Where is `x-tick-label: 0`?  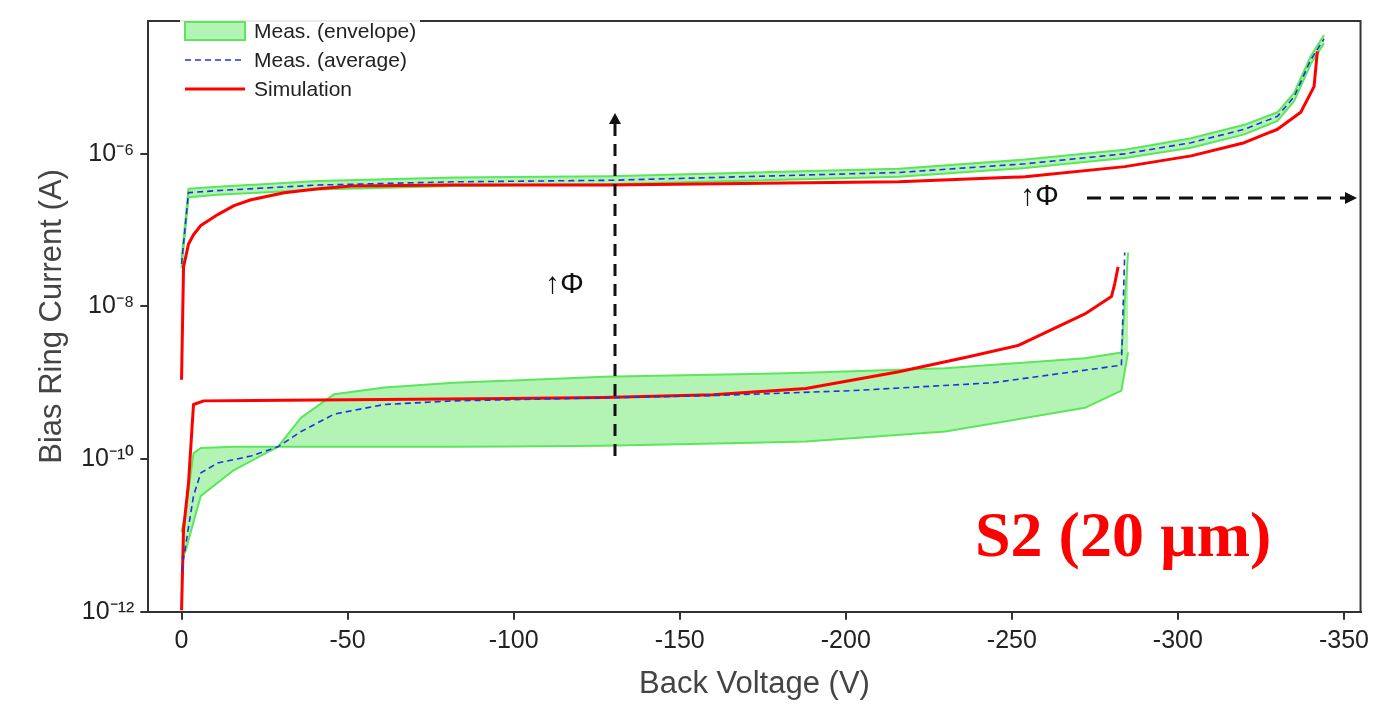 x-tick-label: 0 is located at coordinates (181, 638).